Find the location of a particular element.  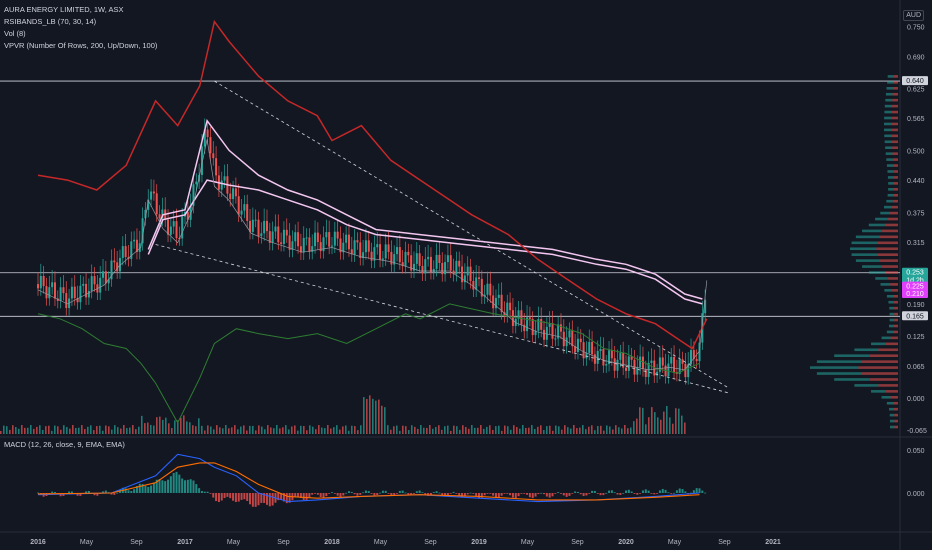

price-label-bg is located at coordinates (915, 294).